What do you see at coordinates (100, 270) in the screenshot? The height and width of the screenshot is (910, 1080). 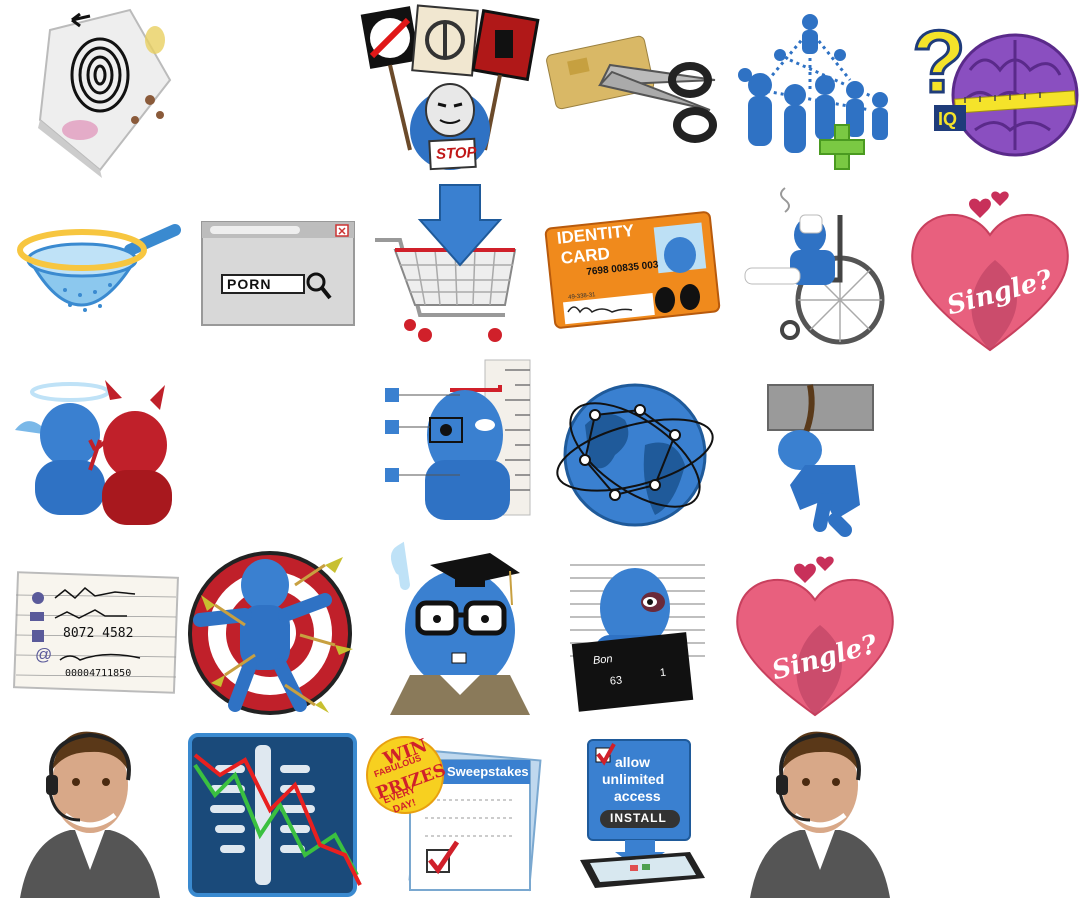 I see `colander-halo-icon` at bounding box center [100, 270].